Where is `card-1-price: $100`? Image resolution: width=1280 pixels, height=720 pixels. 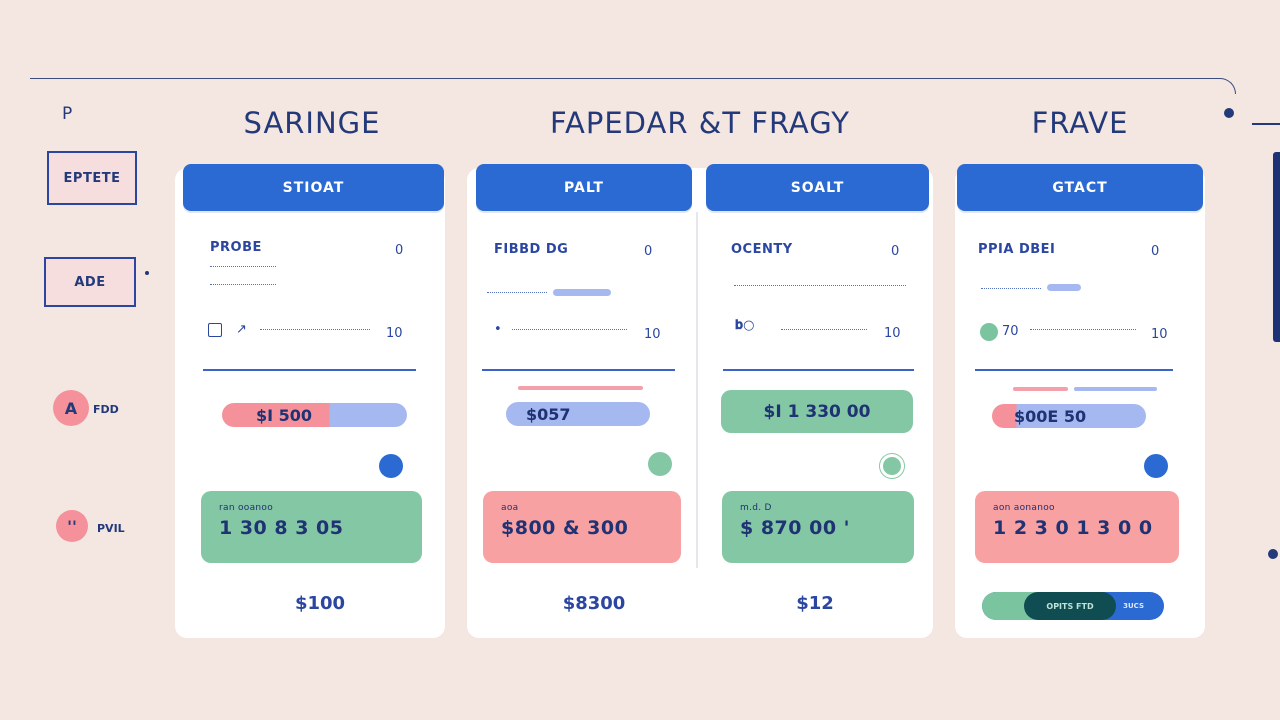 card-1-price: $100 is located at coordinates (320, 603).